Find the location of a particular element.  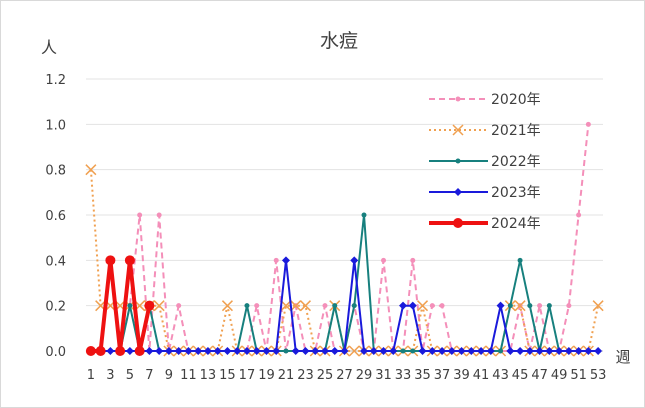

x-tick-label: 1 is located at coordinates (91, 375).